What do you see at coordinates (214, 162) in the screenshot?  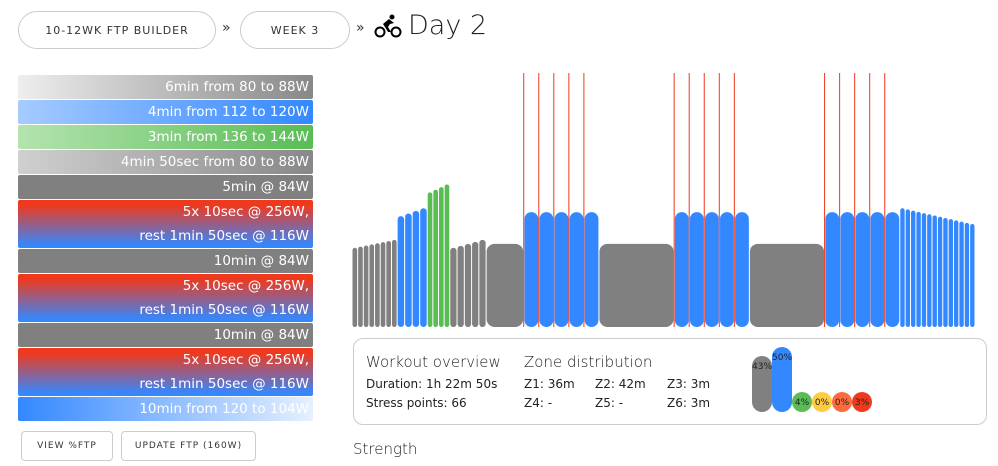 I see `interval-label: 4min 50sec from 80 to 88W` at bounding box center [214, 162].